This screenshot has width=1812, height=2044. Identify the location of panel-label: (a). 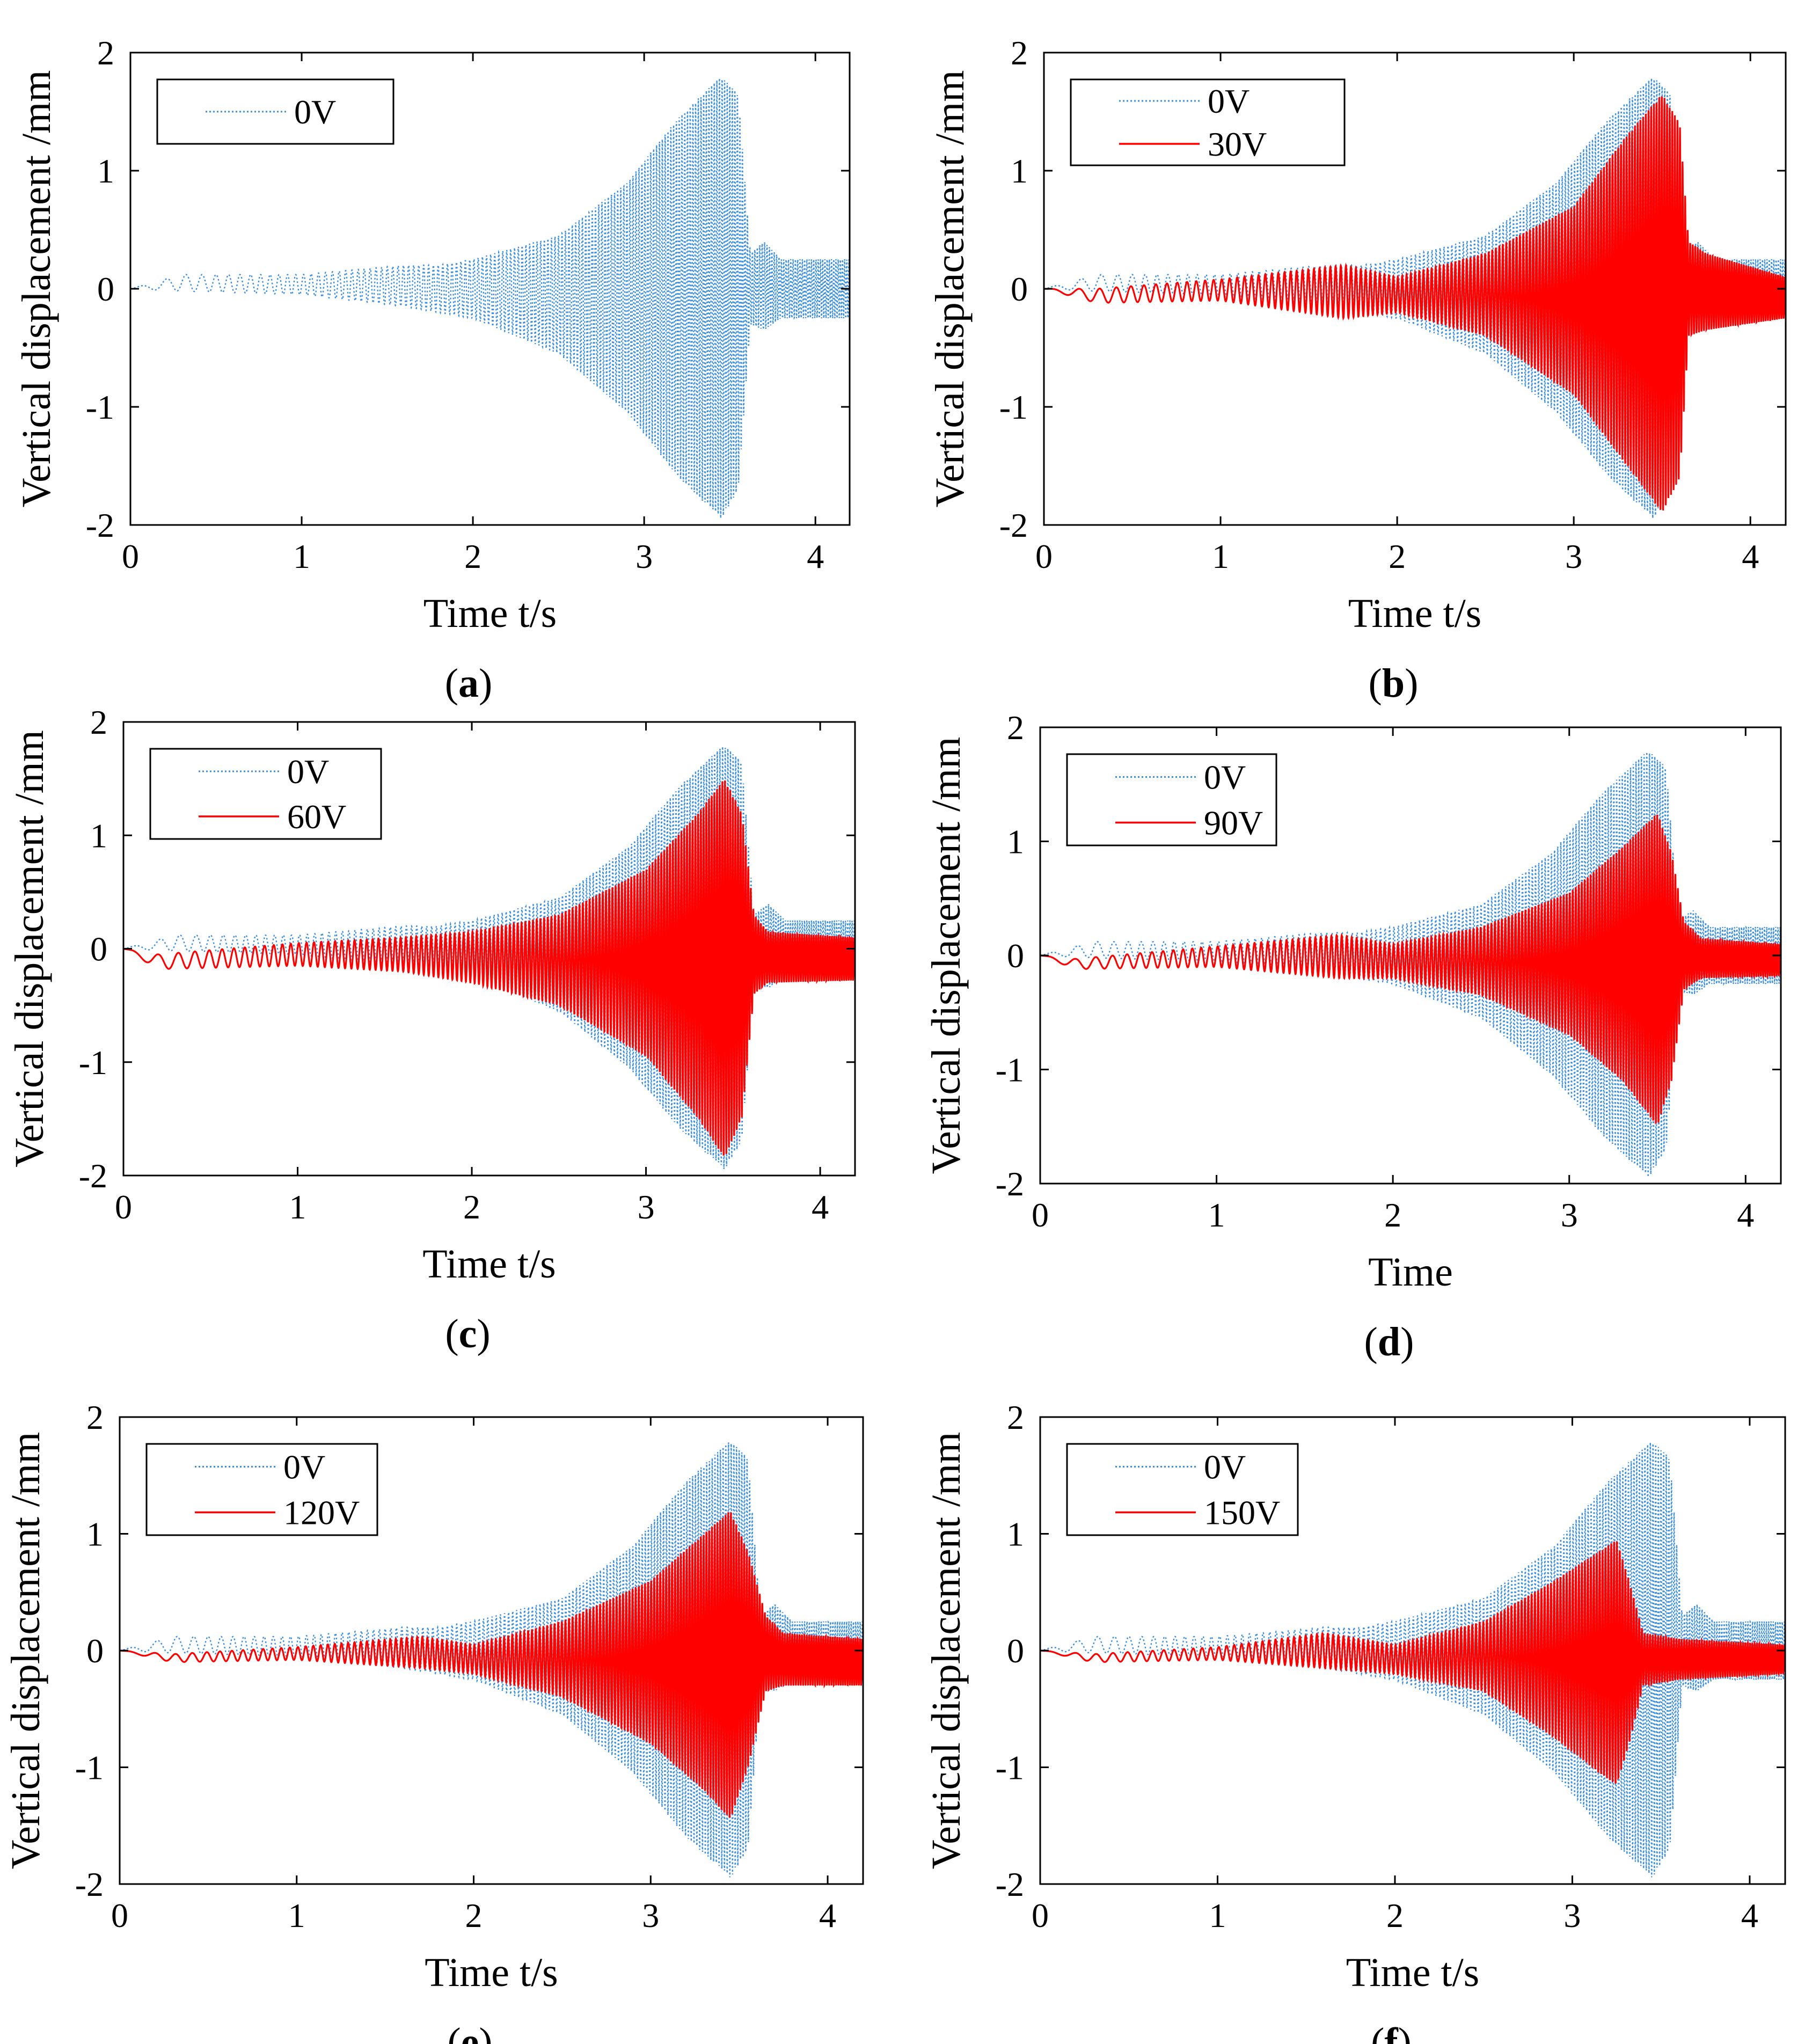
(469, 683).